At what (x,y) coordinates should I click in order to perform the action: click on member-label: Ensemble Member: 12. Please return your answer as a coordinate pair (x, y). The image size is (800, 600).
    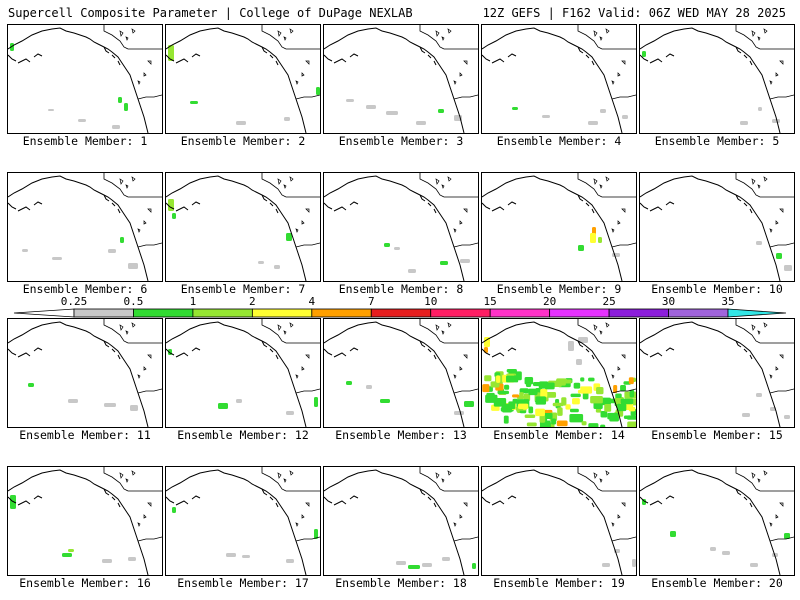
    Looking at the image, I should click on (243, 435).